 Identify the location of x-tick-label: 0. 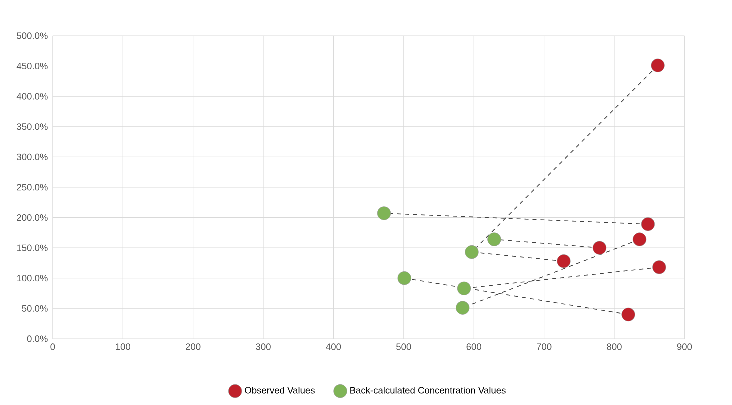
(53, 347).